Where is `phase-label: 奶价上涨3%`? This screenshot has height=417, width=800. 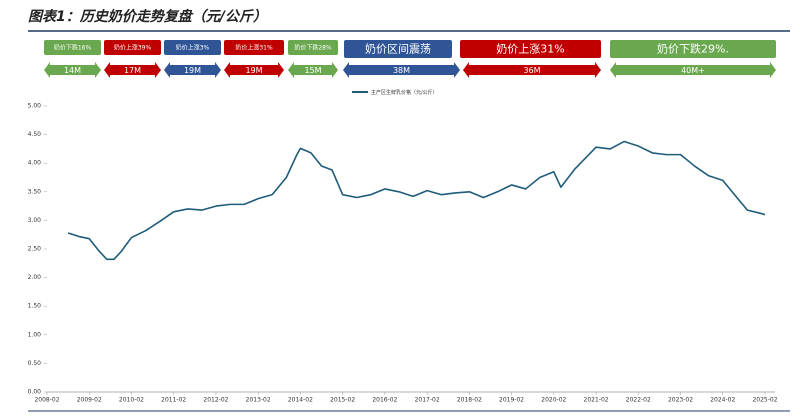 phase-label: 奶价上涨3% is located at coordinates (193, 48).